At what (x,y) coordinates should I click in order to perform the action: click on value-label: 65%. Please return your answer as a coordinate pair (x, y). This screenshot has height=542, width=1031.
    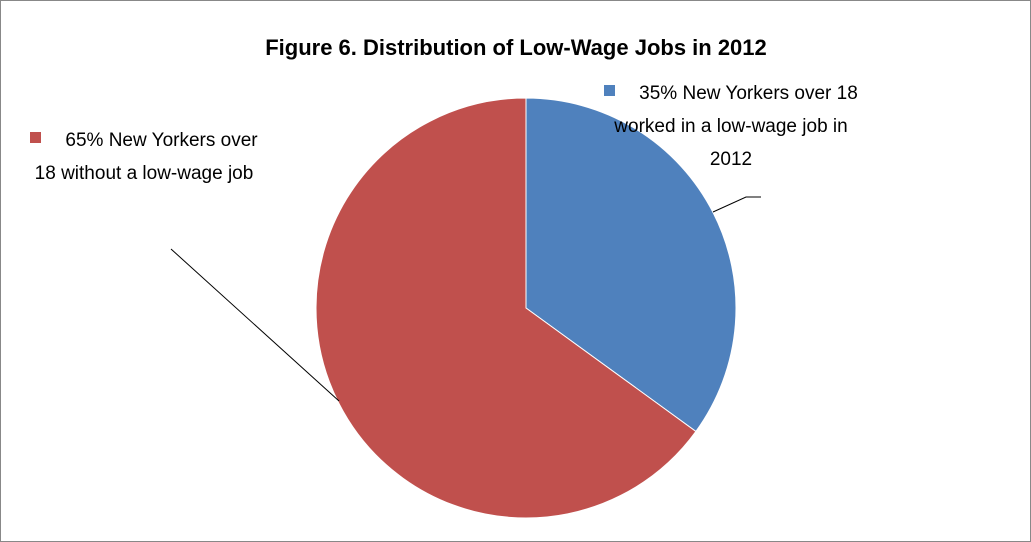
    Looking at the image, I should click on (84, 140).